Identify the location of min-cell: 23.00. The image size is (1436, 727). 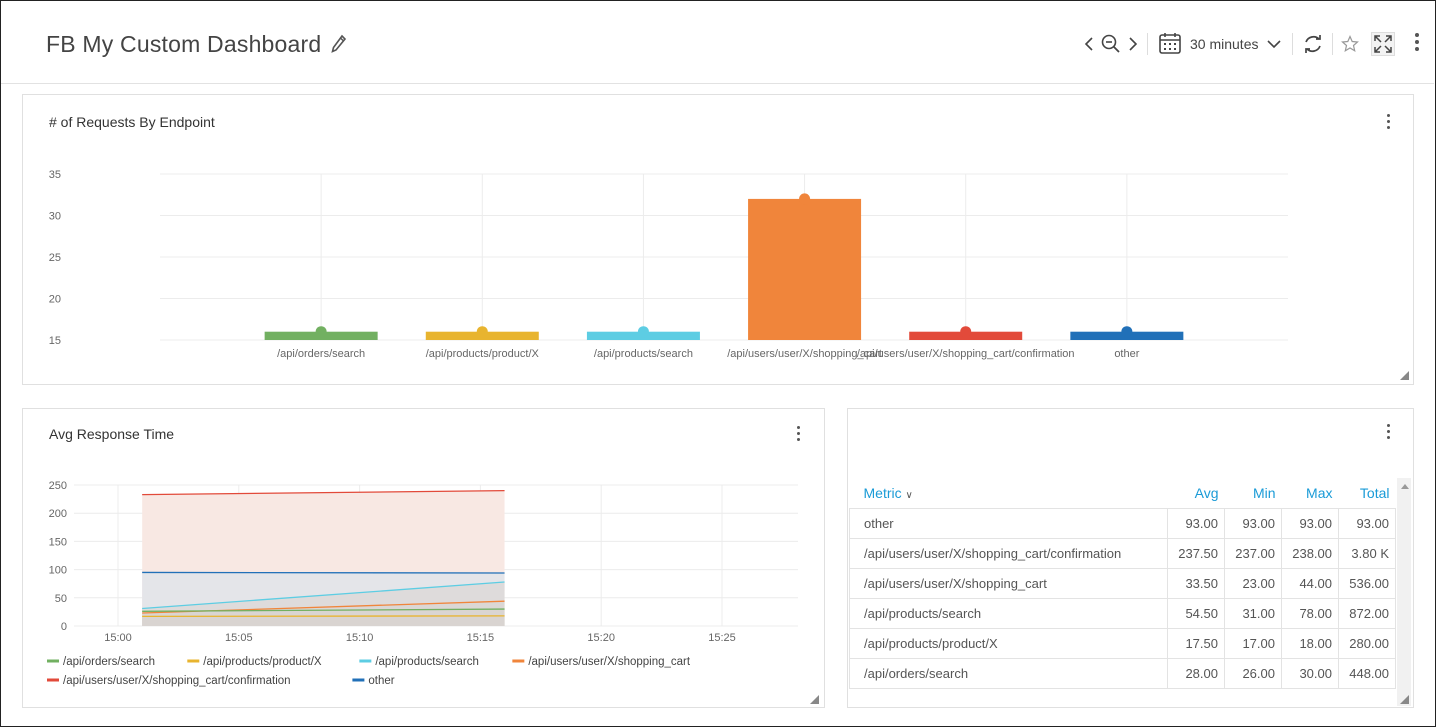
(1253, 583).